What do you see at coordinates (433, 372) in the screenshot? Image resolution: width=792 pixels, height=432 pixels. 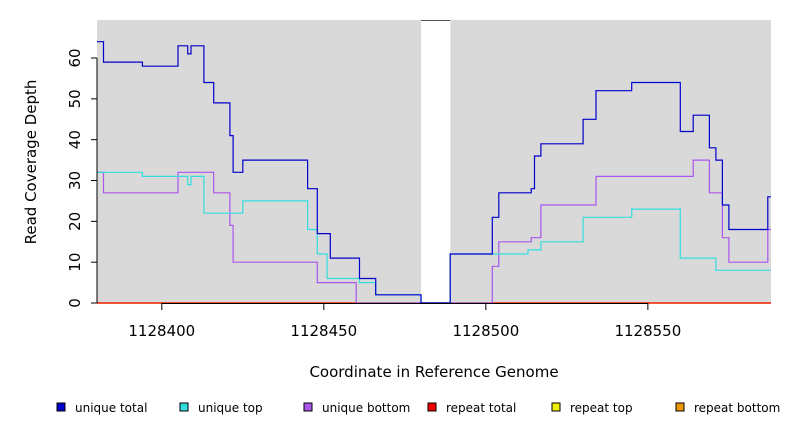 I see `x-axis-title: Coordinate in Reference Genome` at bounding box center [433, 372].